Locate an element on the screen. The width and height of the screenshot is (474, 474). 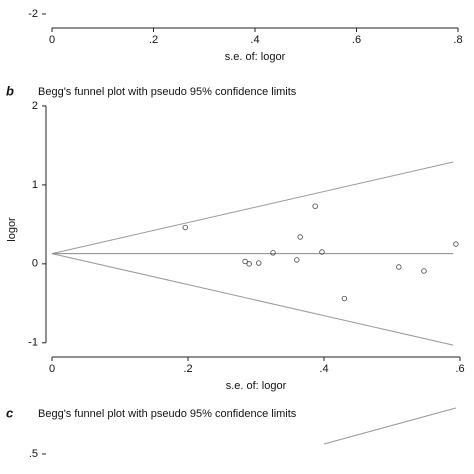
panel-label: b is located at coordinates (10, 90).